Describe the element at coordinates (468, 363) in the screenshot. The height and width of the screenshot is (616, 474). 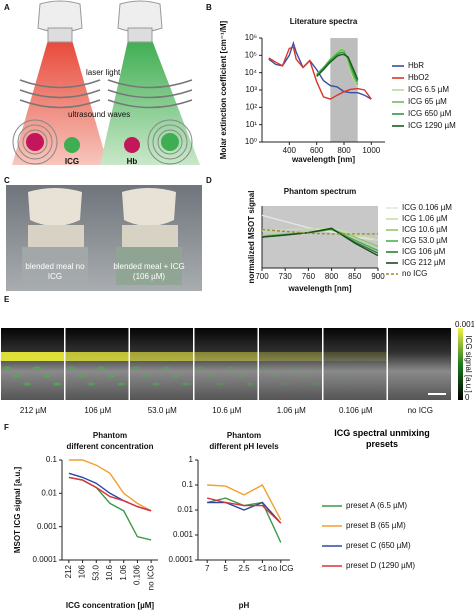
I see `colorbar-label: ICG signal [a.u.]` at that location.